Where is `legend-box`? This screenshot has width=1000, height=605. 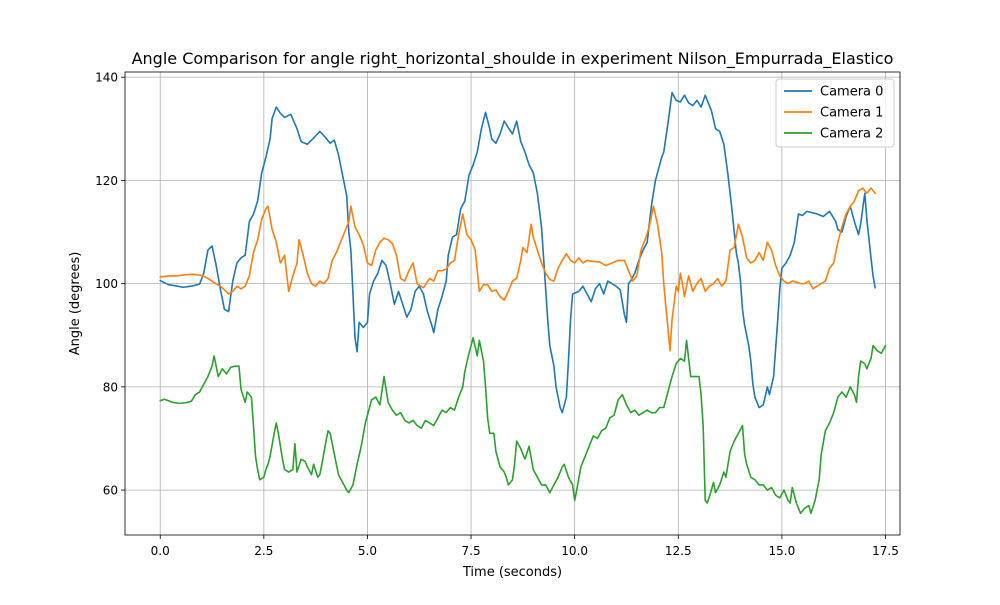 legend-box is located at coordinates (835, 113).